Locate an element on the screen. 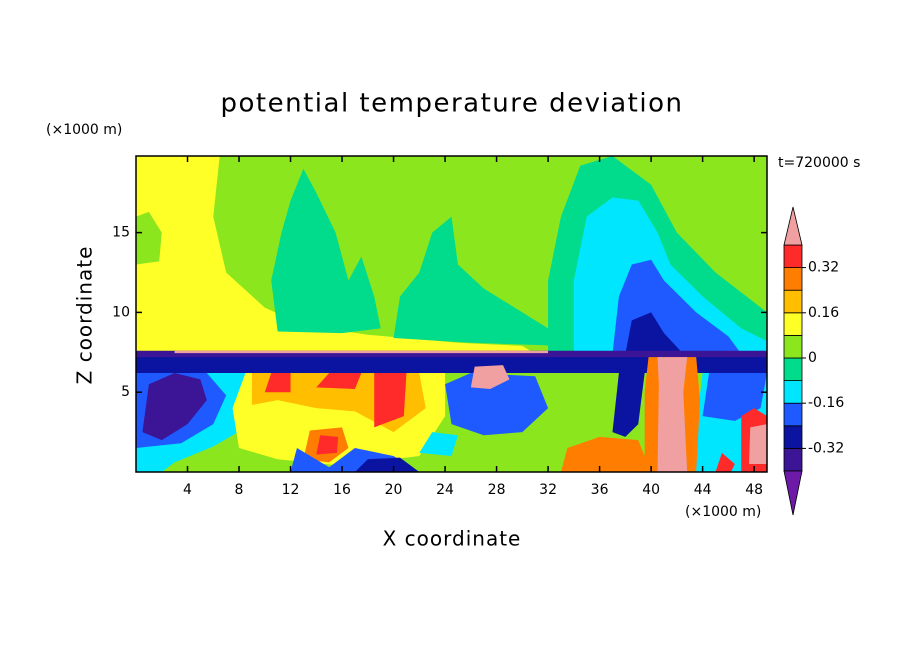 The image size is (904, 654). x-axis-label: X coordinate is located at coordinates (452, 539).